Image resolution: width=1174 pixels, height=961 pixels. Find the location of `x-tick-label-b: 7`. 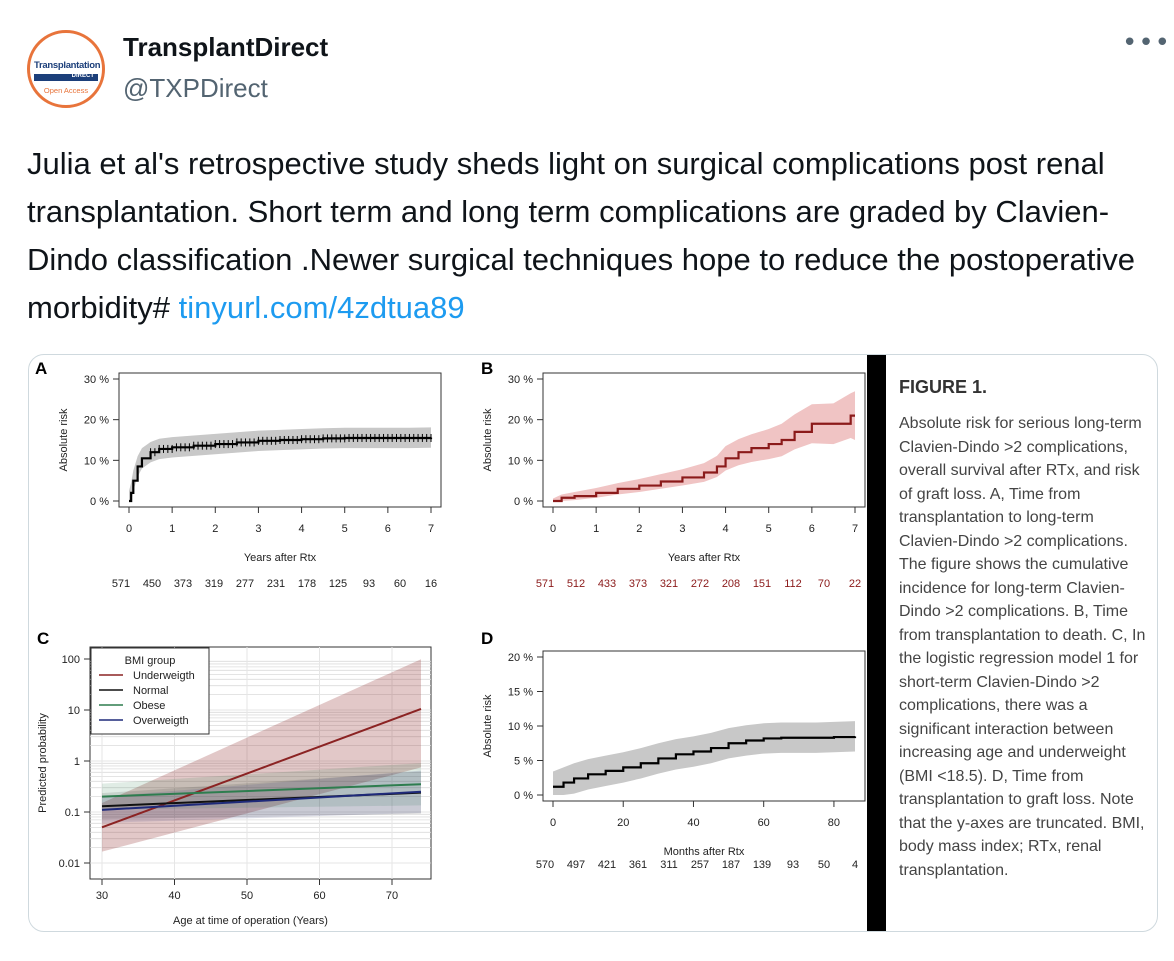

x-tick-label-b: 7 is located at coordinates (855, 529).